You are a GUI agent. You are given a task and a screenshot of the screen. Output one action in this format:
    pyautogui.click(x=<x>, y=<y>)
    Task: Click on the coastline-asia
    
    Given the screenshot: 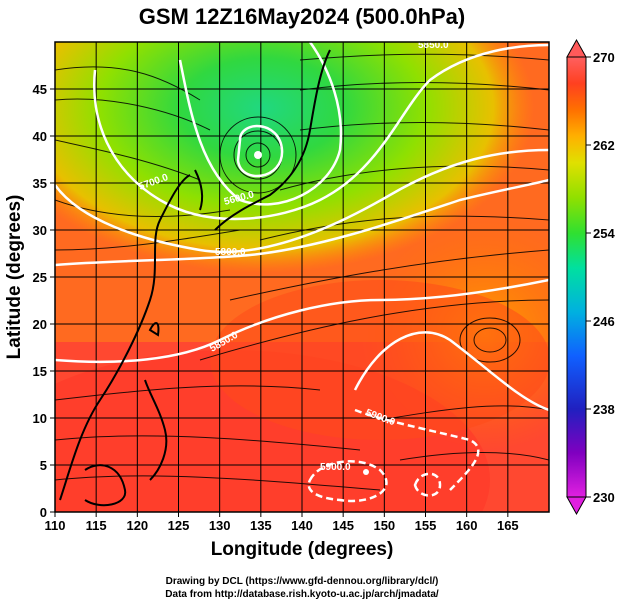 What is the action you would take?
    pyautogui.click(x=125, y=337)
    